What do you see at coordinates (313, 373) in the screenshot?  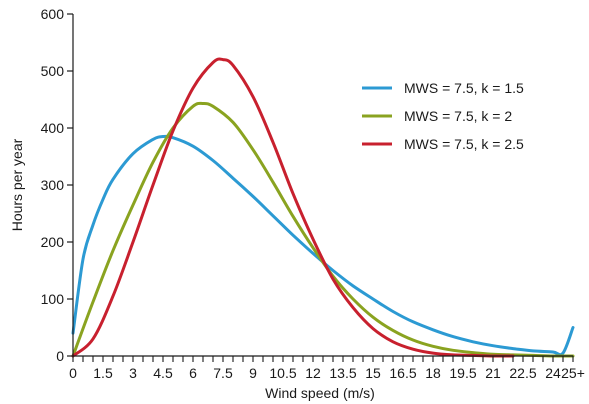 I see `x-tick-label: 12` at bounding box center [313, 373].